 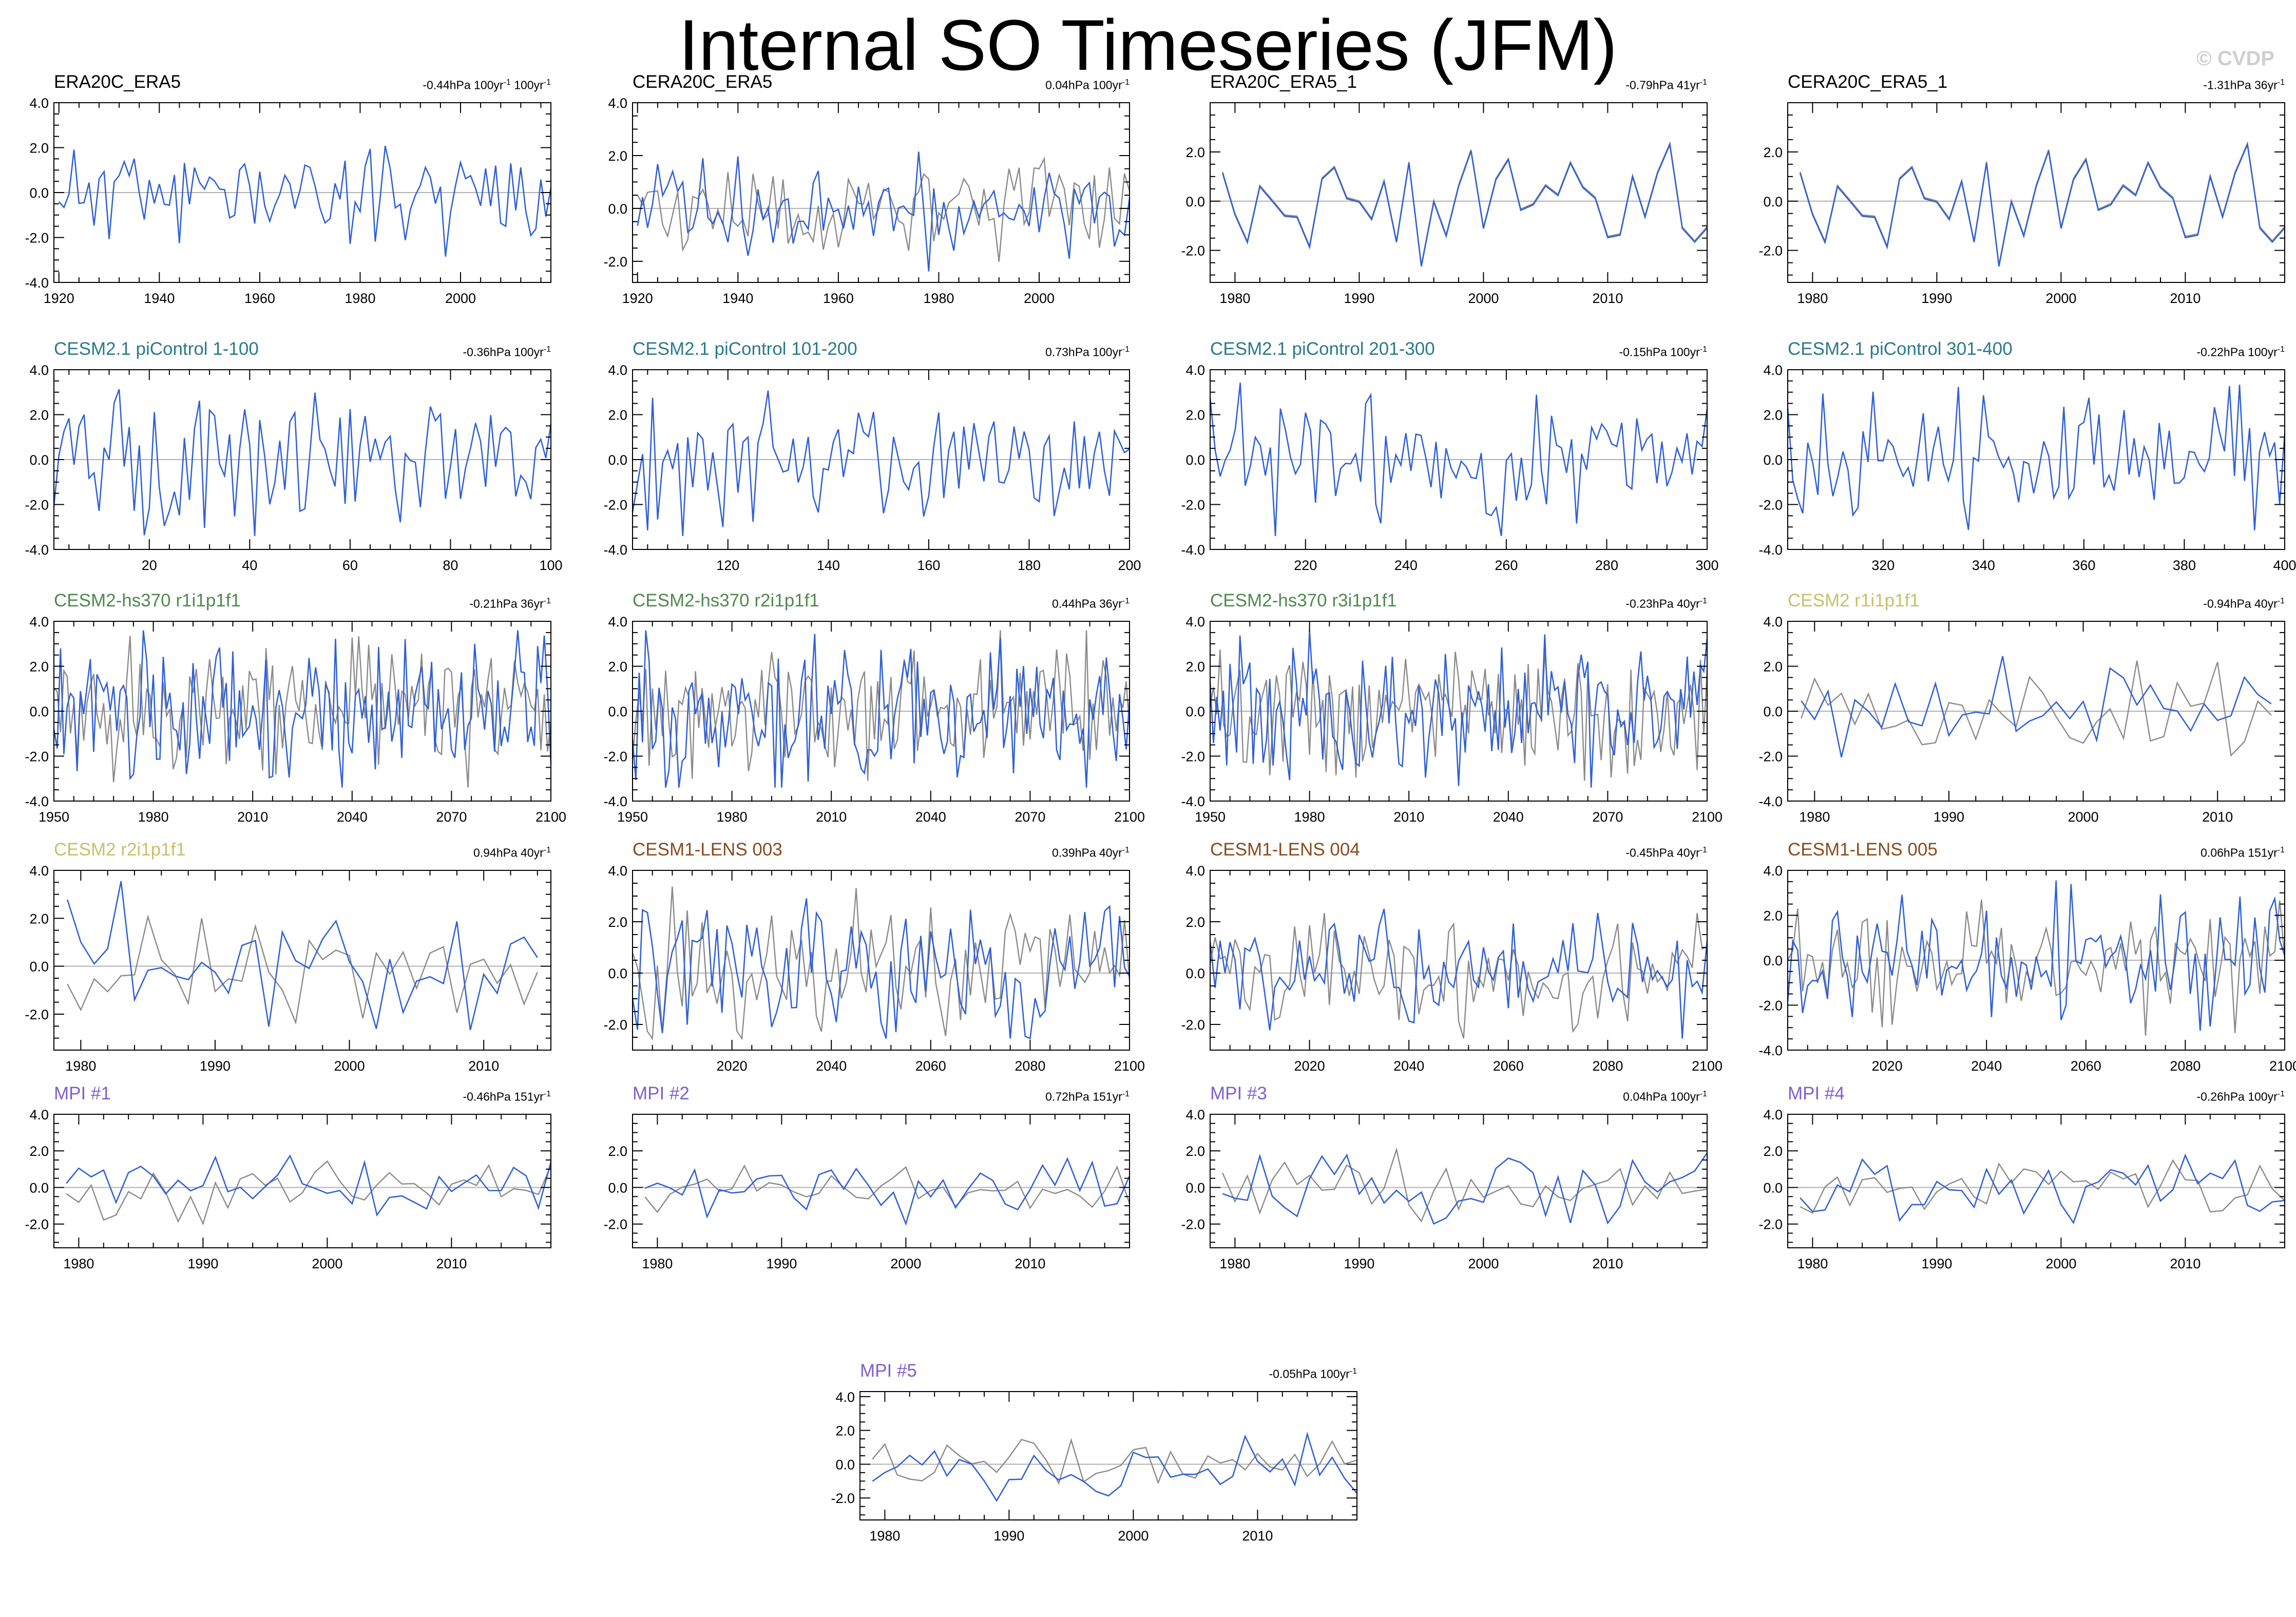 I want to click on x-tick-label: 400, so click(x=2284, y=566).